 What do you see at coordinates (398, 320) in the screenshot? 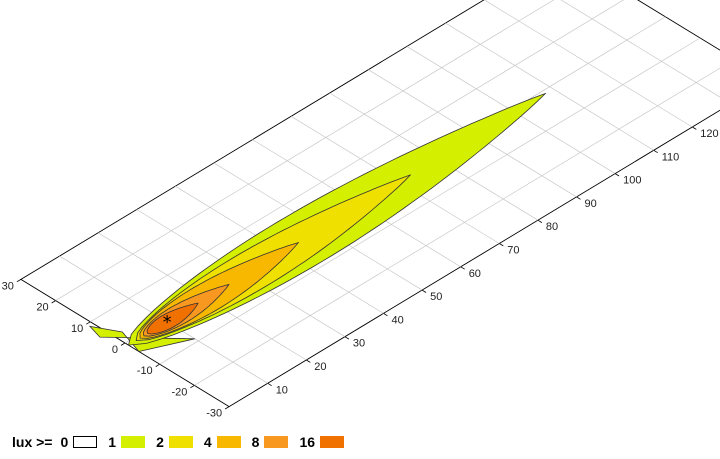
I see `x-tick-label: 40` at bounding box center [398, 320].